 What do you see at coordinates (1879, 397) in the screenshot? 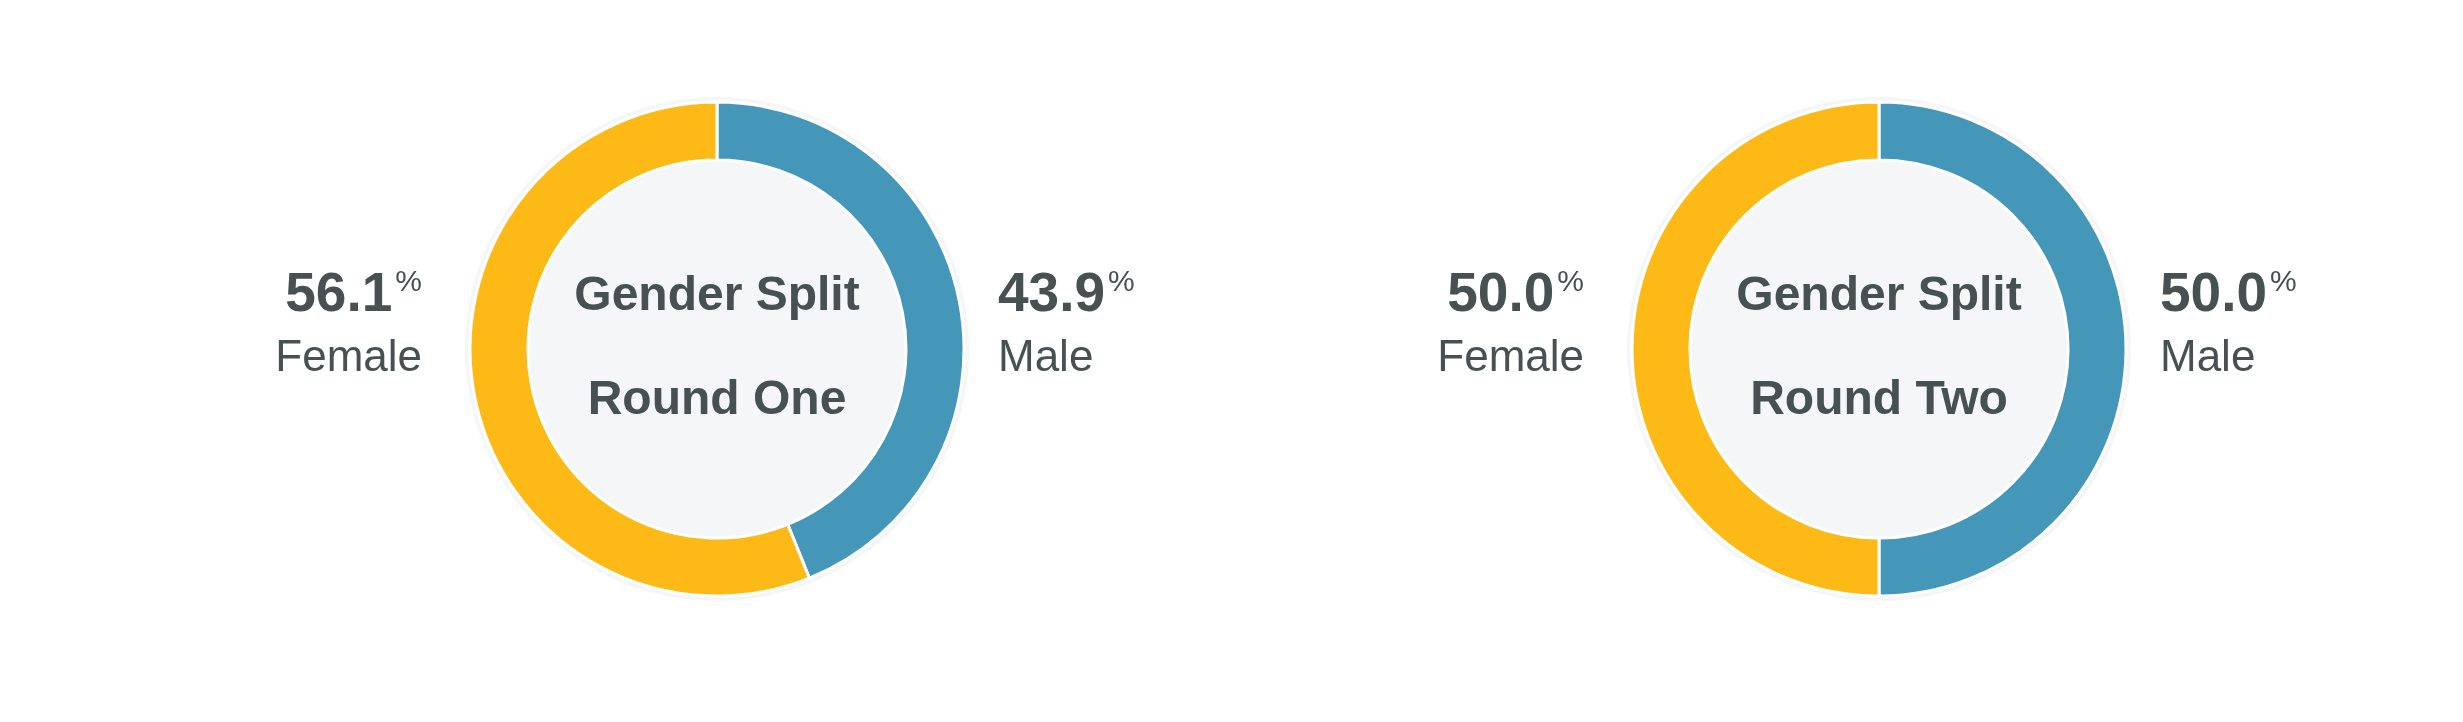
I see `text: Round Two` at bounding box center [1879, 397].